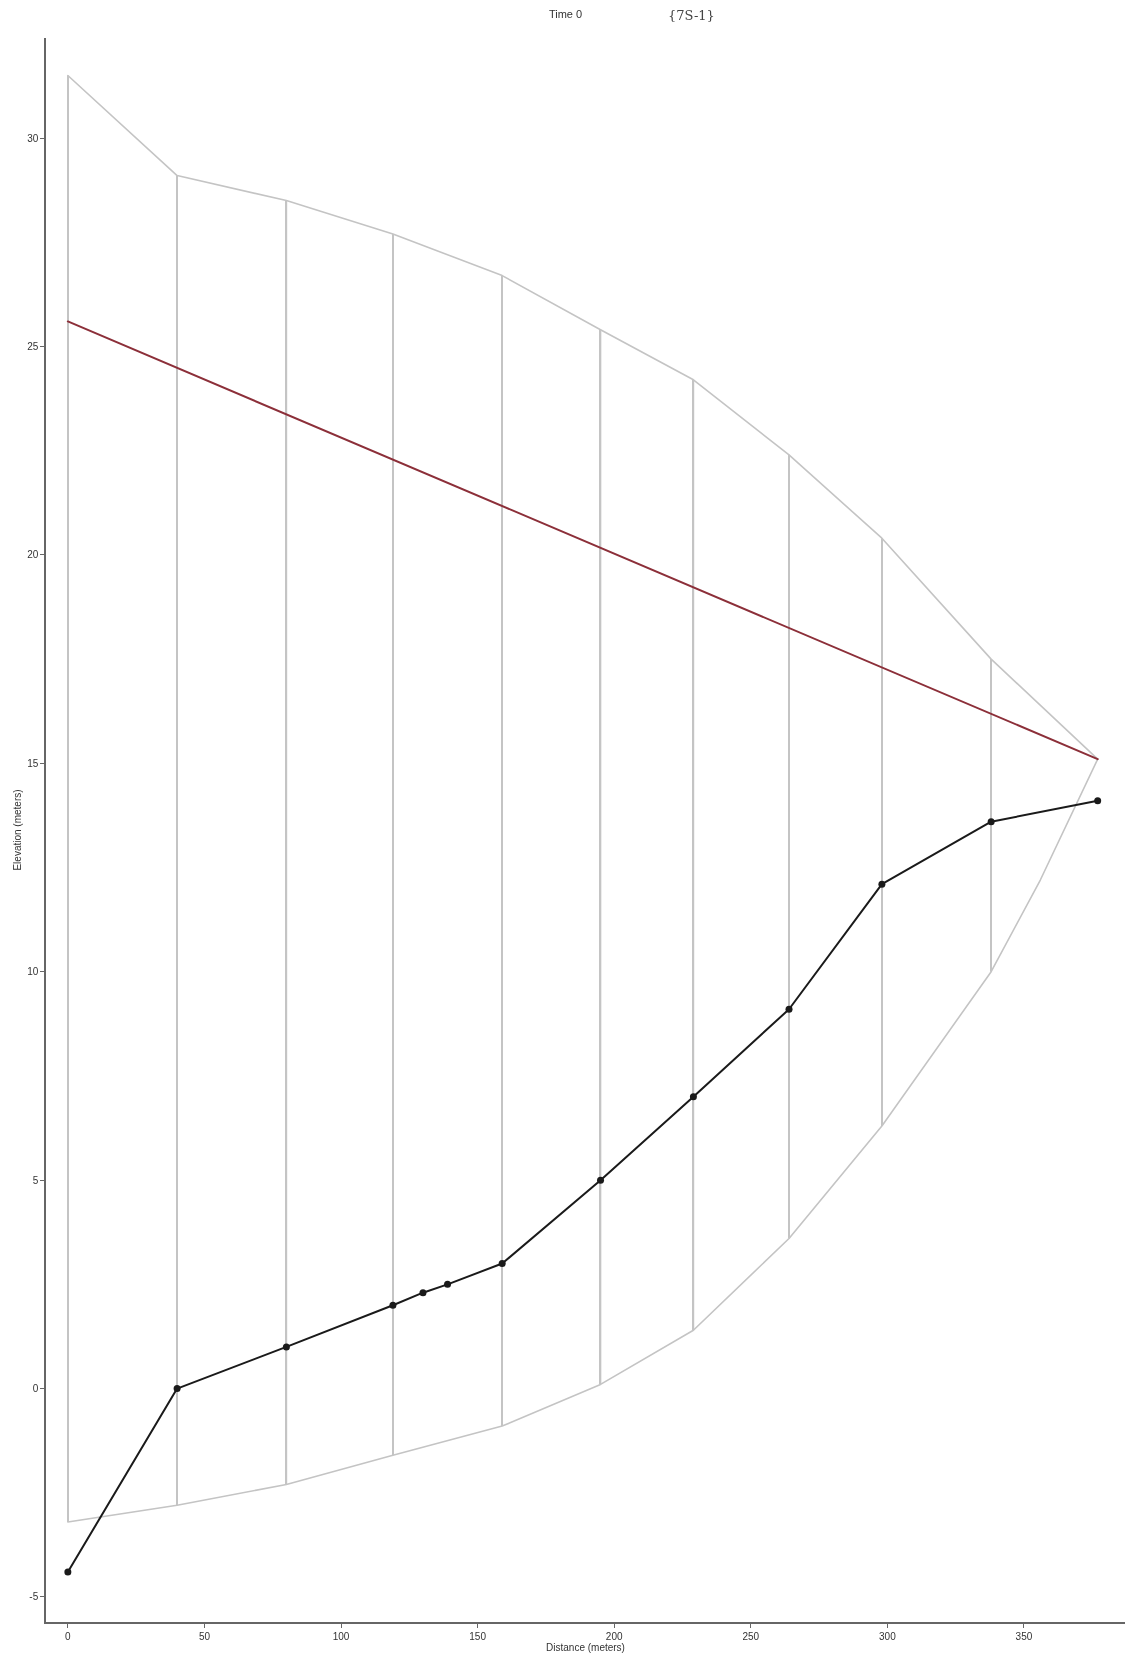  What do you see at coordinates (565, 13) in the screenshot?
I see `chart-title: Time 0` at bounding box center [565, 13].